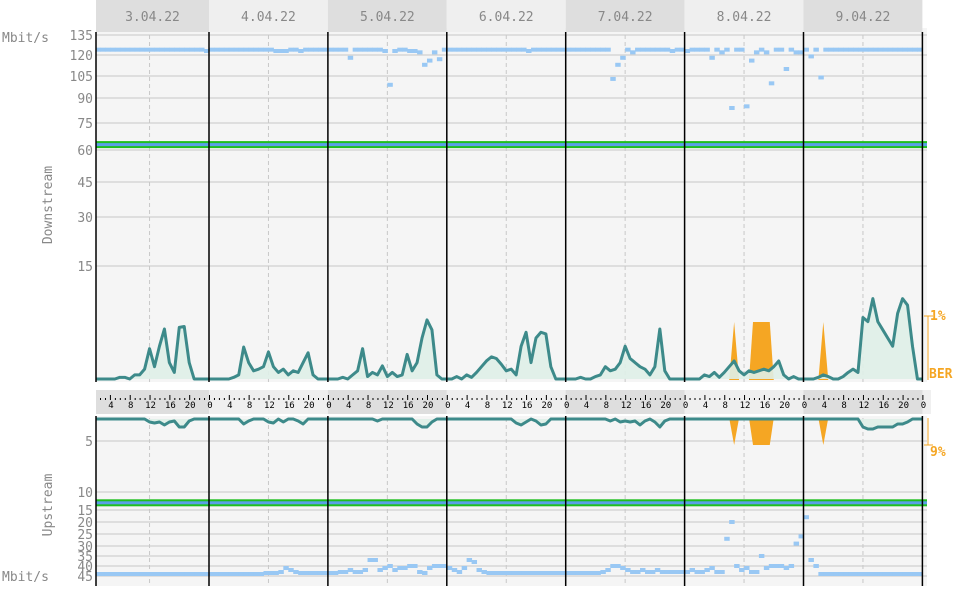 This screenshot has height=600, width=960. Describe the element at coordinates (387, 16) in the screenshot. I see `date-header-cell` at that location.